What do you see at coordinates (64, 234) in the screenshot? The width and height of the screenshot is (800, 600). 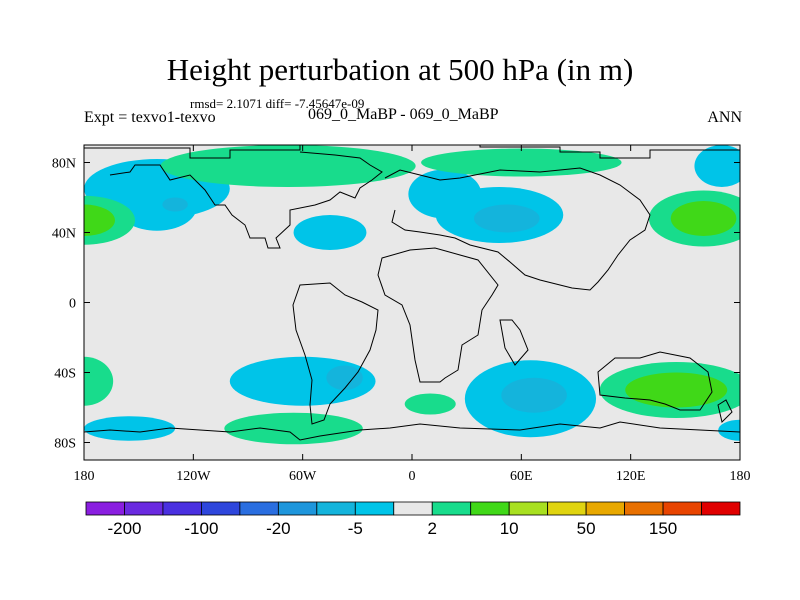 I see `y-tick-label: 40N` at bounding box center [64, 234].